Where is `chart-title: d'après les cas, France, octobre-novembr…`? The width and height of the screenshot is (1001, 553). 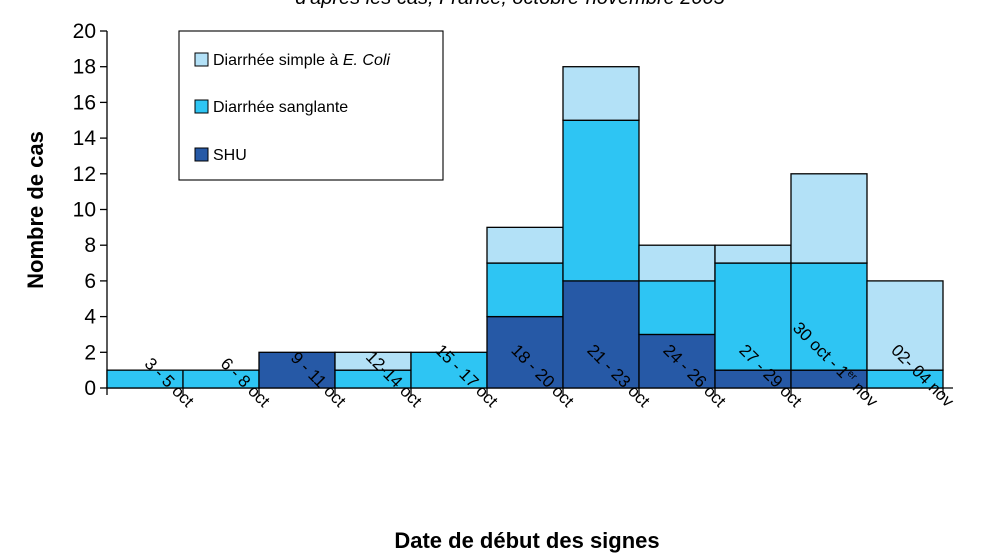
chart-title: d'après les cas, France, octobre-novembr… is located at coordinates (510, 4).